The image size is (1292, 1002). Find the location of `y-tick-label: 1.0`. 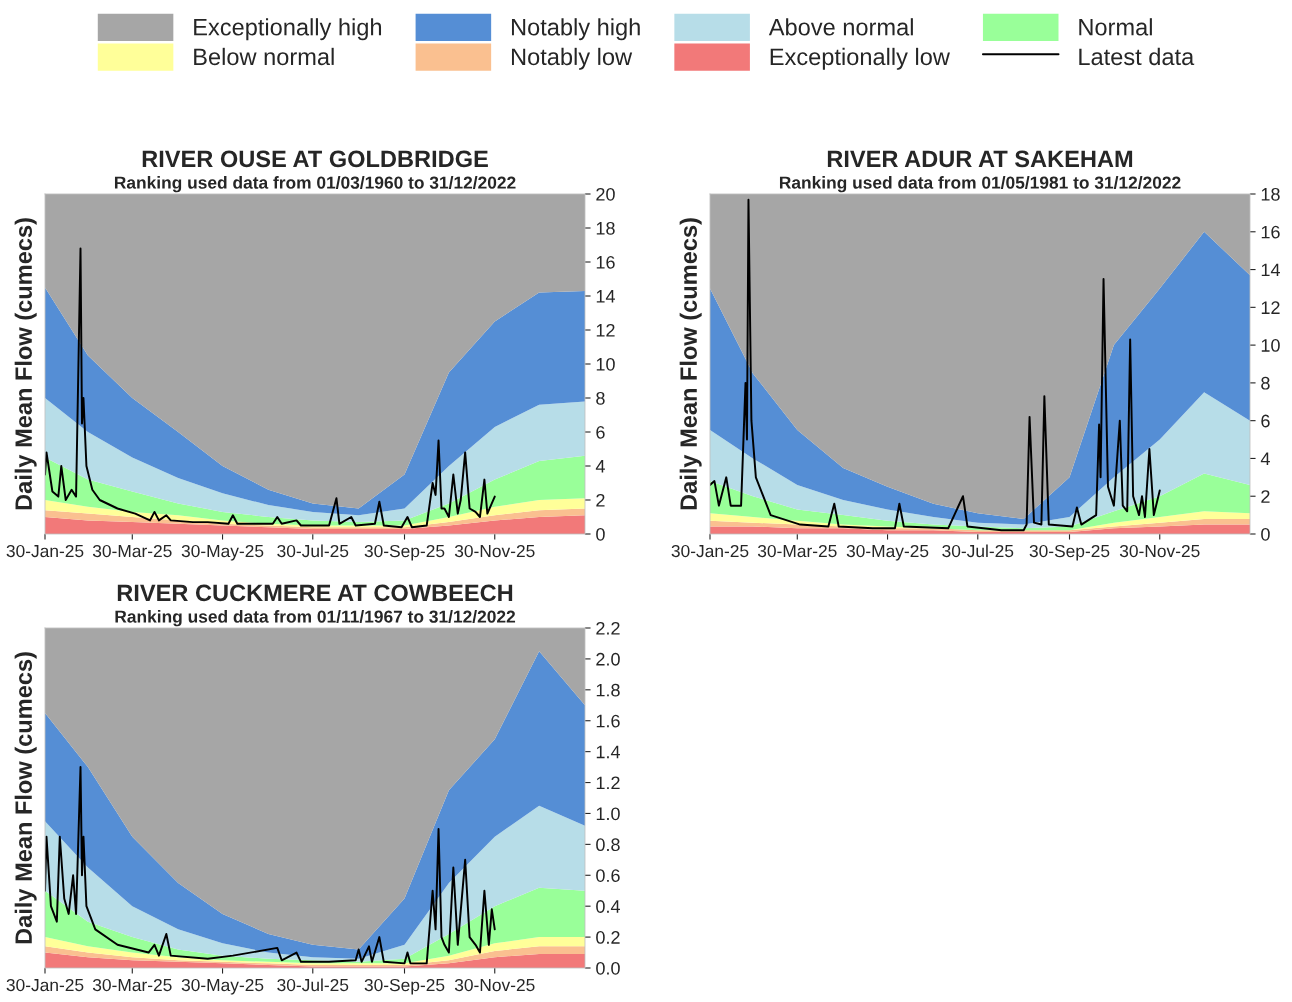

y-tick-label: 1.0 is located at coordinates (608, 814).